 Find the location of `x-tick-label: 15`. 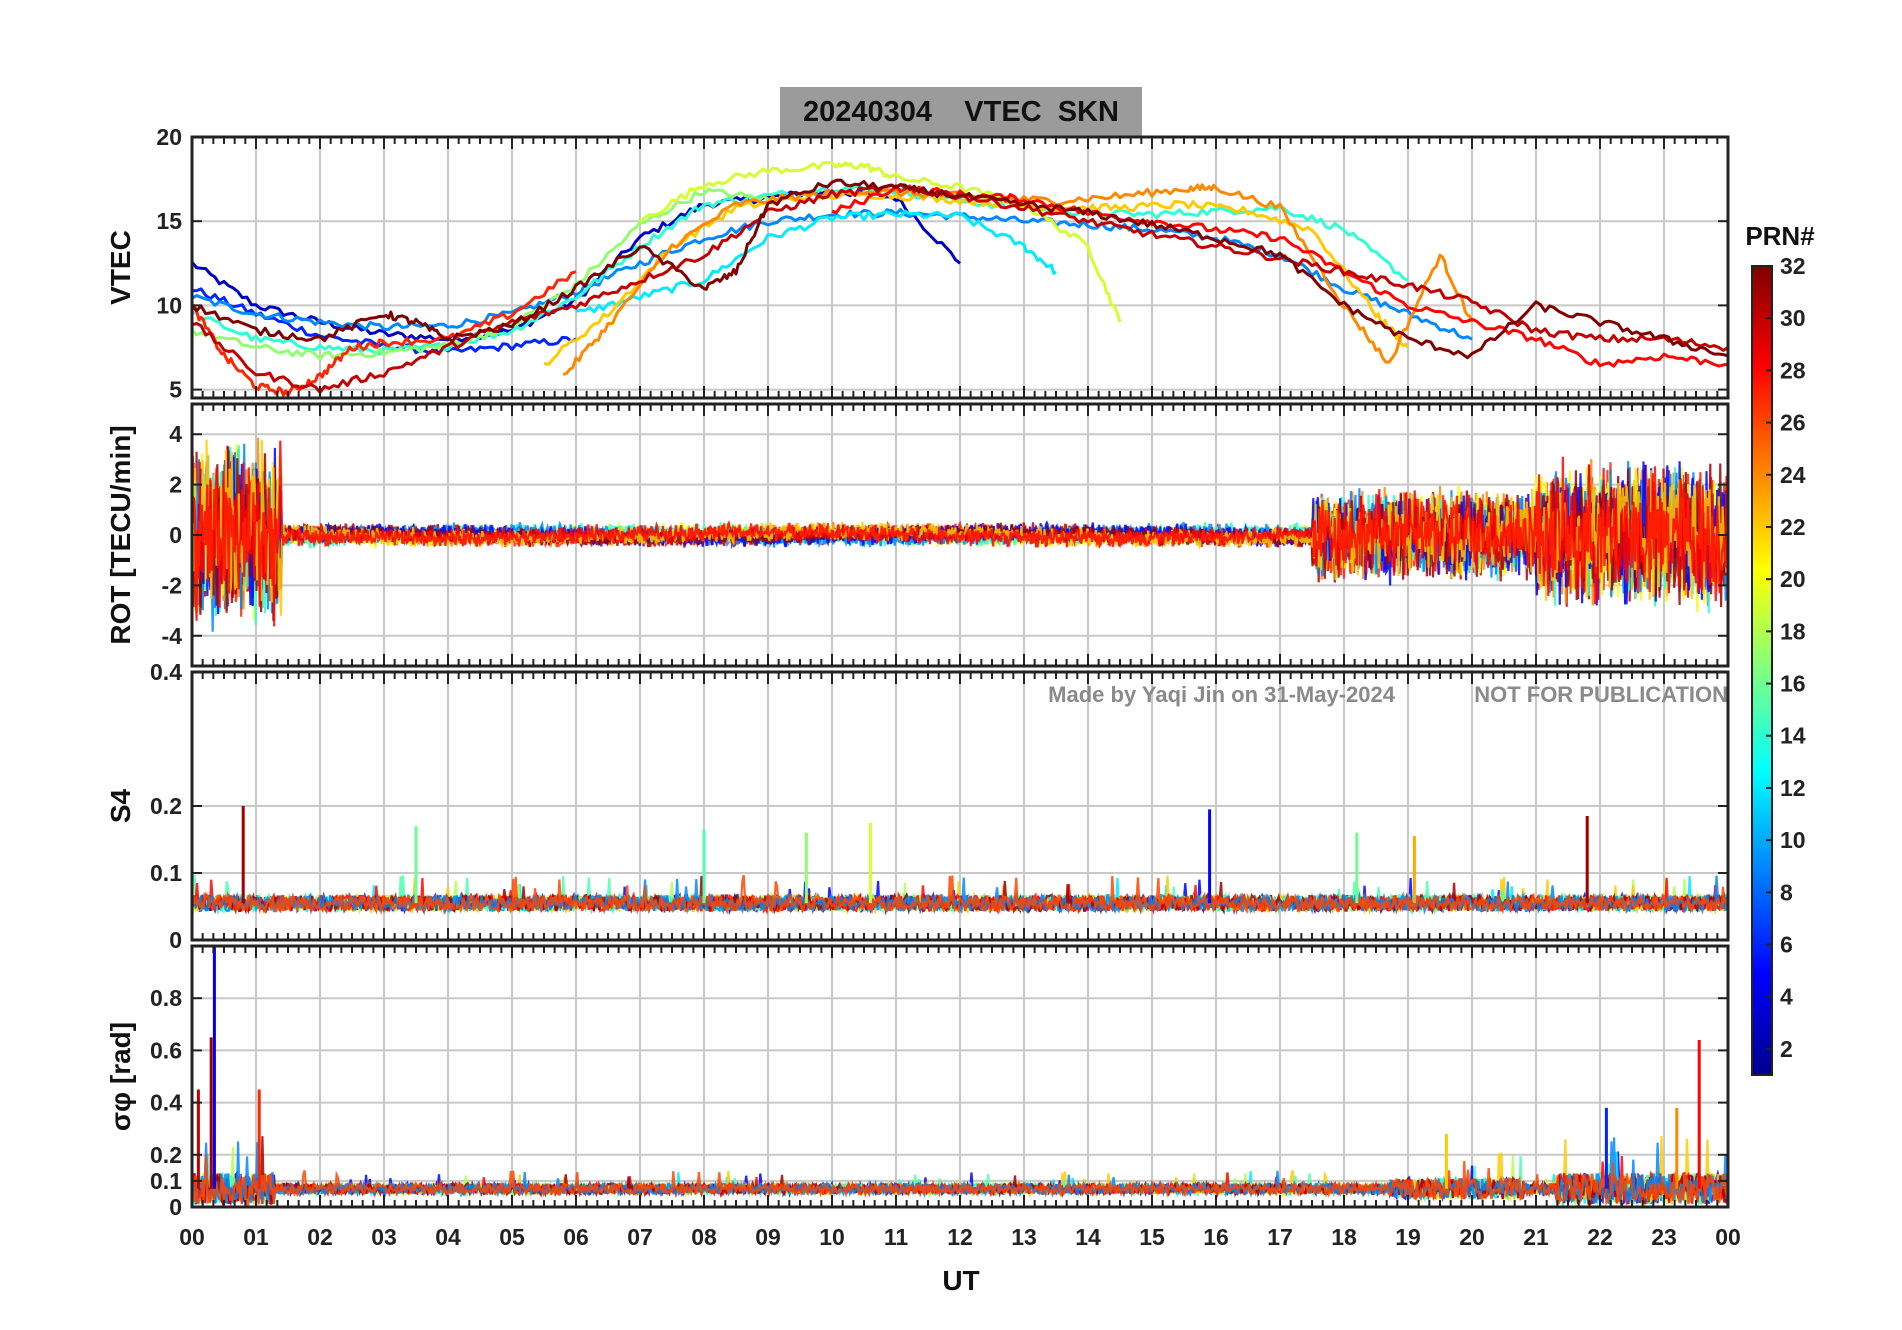

x-tick-label: 15 is located at coordinates (1152, 1237).